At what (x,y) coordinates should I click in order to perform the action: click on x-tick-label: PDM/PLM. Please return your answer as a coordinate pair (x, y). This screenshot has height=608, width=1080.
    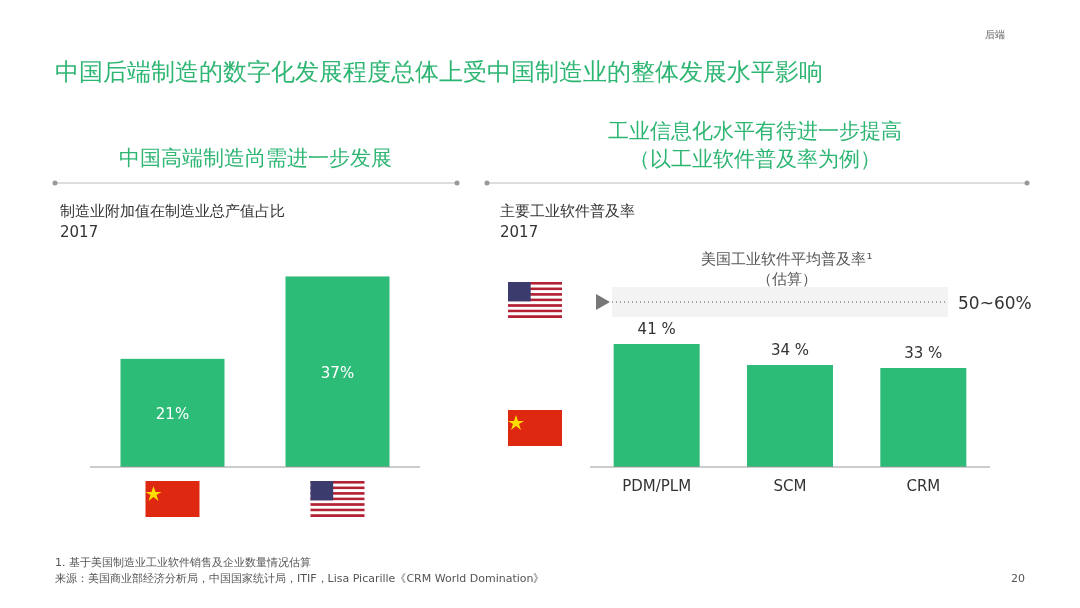
    Looking at the image, I should click on (657, 486).